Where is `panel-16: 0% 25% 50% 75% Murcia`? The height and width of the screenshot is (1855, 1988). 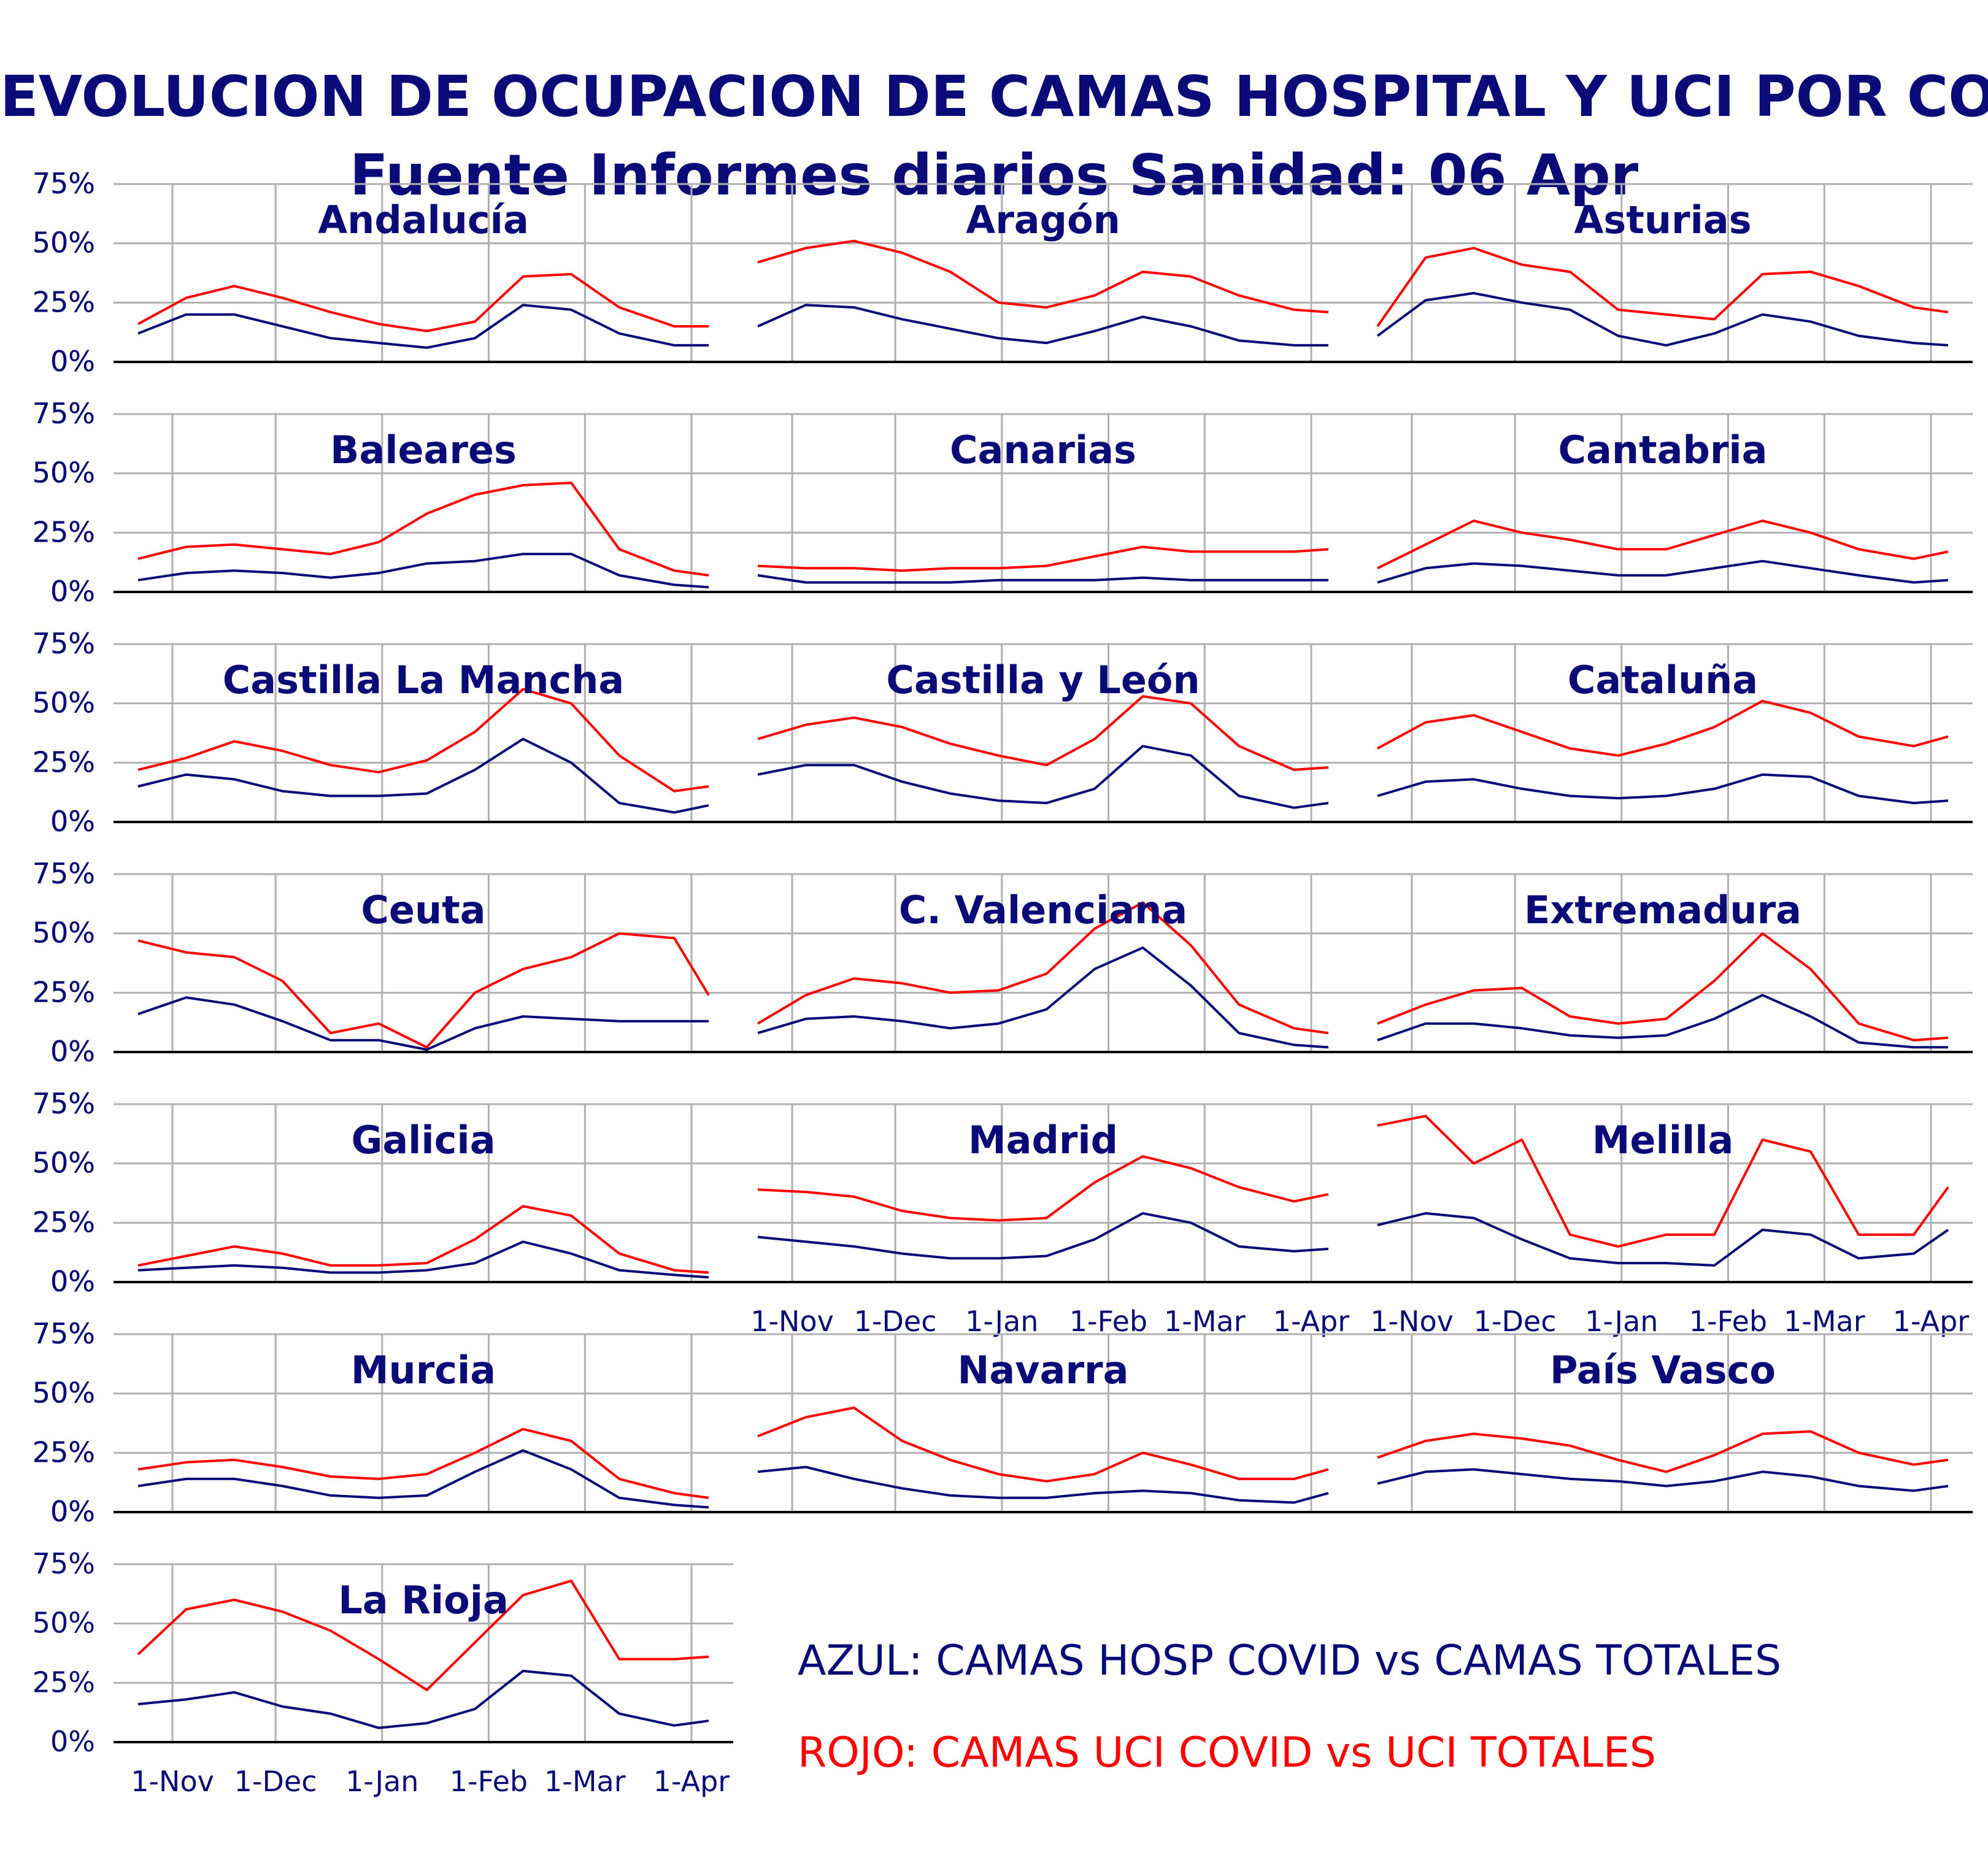 panel-16: 0% 25% 50% 75% Murcia is located at coordinates (383, 1422).